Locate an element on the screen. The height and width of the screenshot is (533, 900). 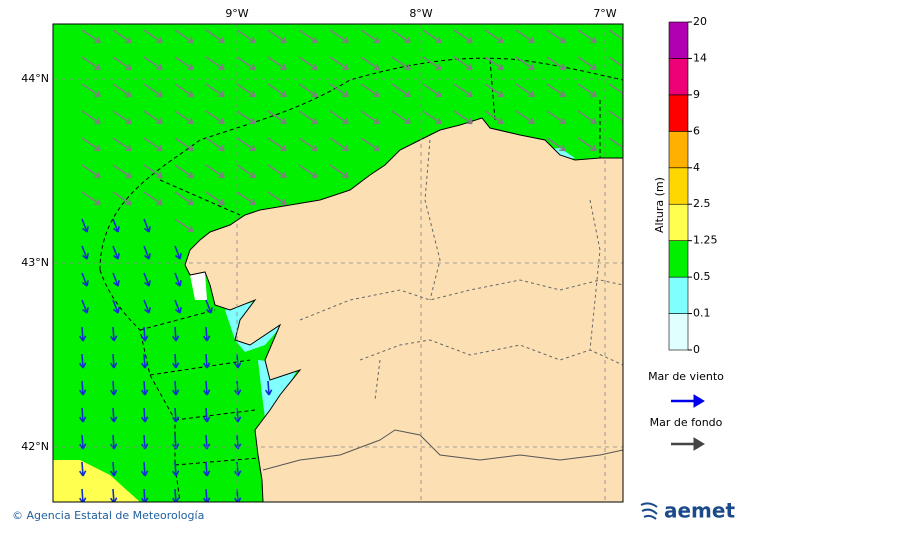
lat-label: 44°N is located at coordinates (35, 78).